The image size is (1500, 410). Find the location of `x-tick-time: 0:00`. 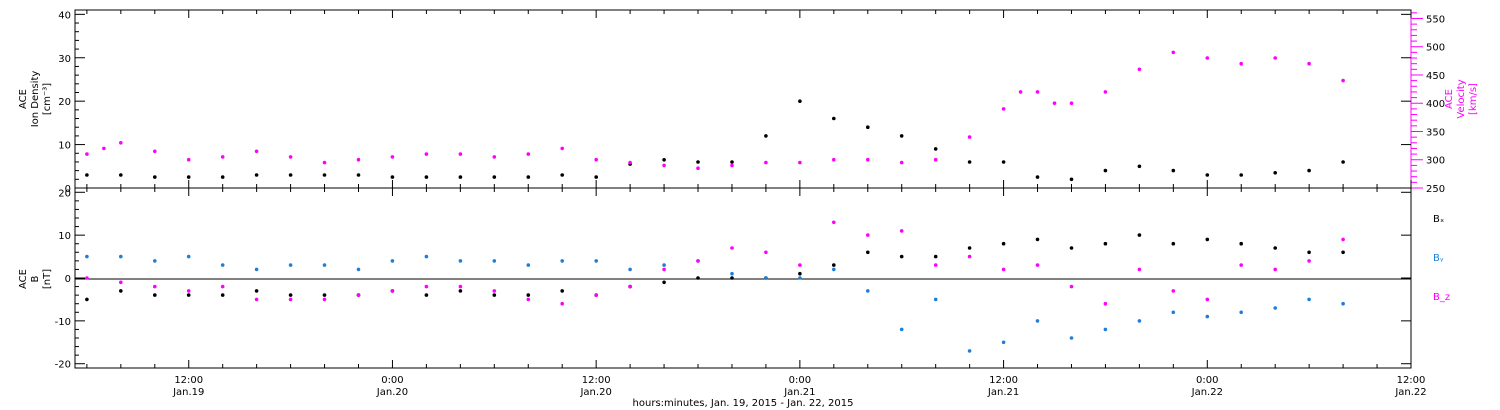

x-tick-time: 0:00 is located at coordinates (800, 380).